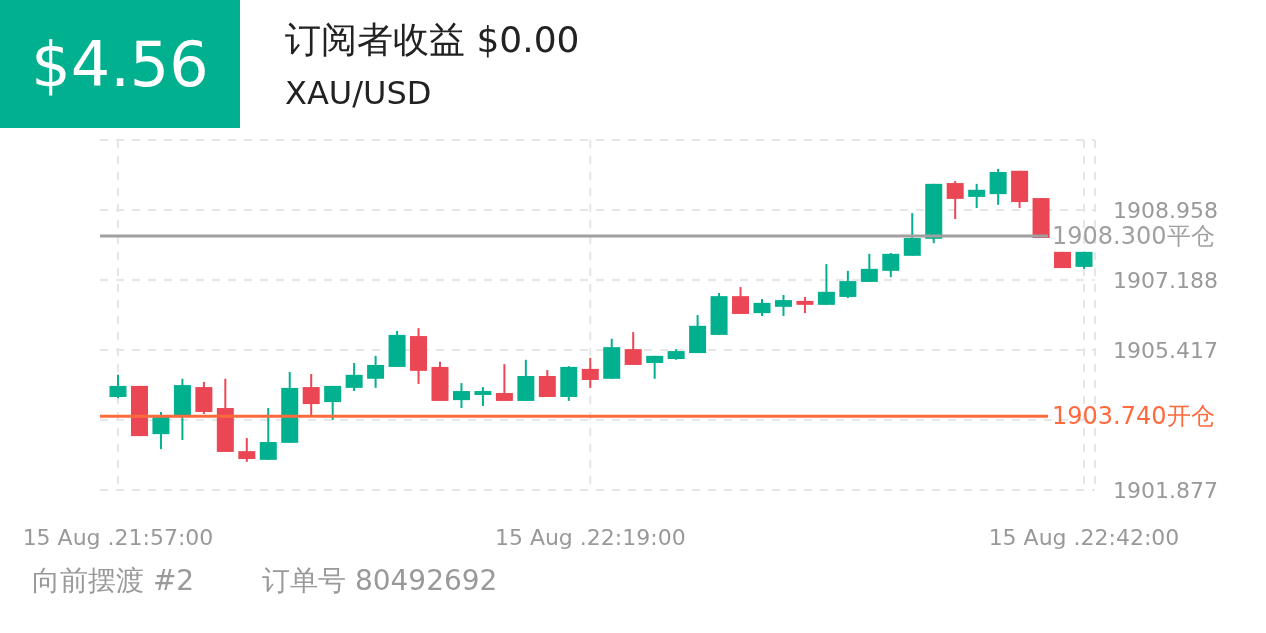 The width and height of the screenshot is (1266, 633). Describe the element at coordinates (380, 580) in the screenshot. I see `text: 订单号 80492692` at that location.